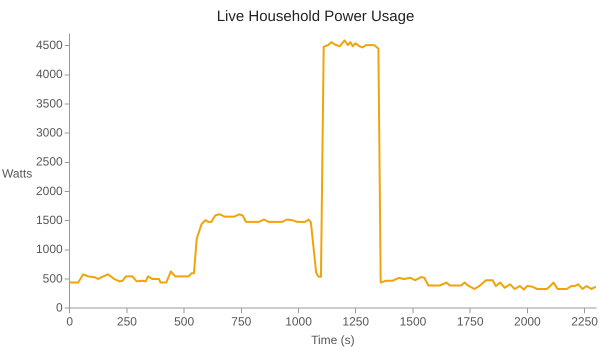 Image resolution: width=600 pixels, height=350 pixels. I want to click on y-tick-label: 4000, so click(50, 74).